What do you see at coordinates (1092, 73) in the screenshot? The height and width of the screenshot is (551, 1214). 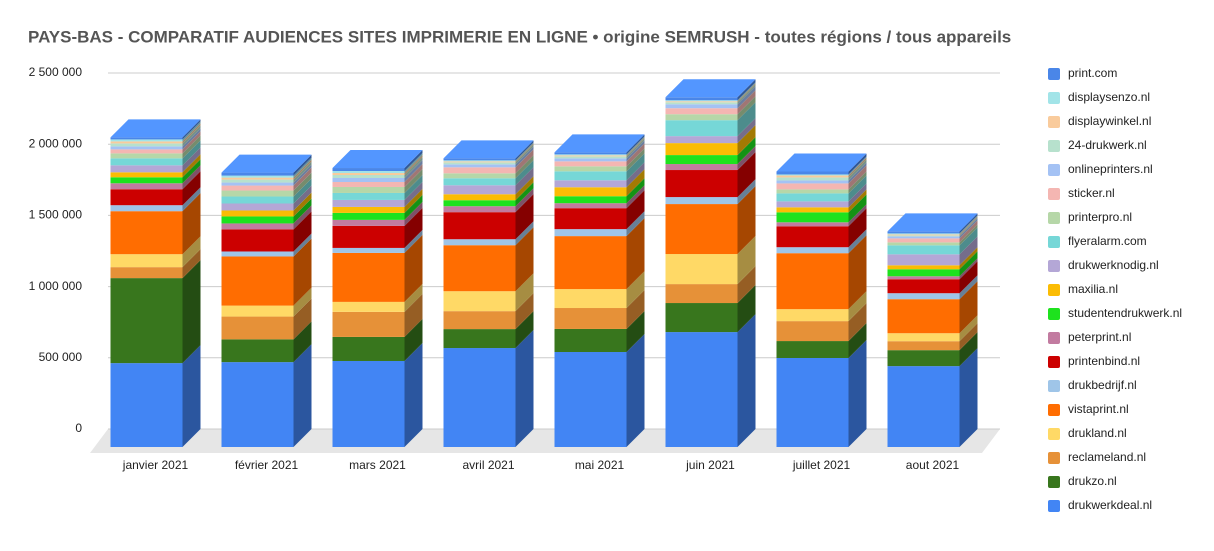 I see `legend-label: print.com` at bounding box center [1092, 73].